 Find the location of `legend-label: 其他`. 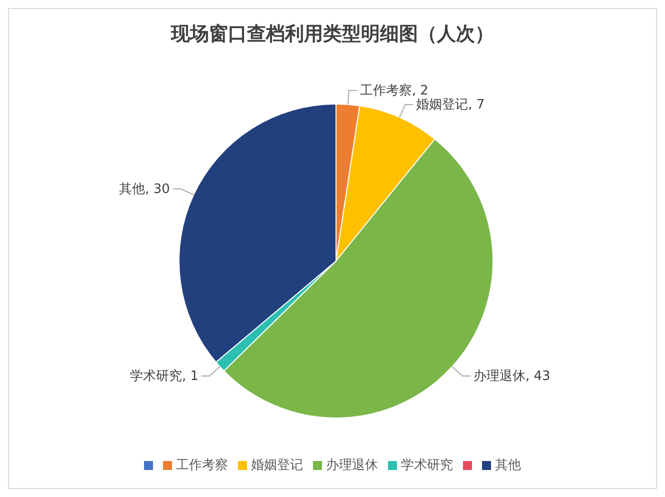

legend-label: 其他 is located at coordinates (507, 465).